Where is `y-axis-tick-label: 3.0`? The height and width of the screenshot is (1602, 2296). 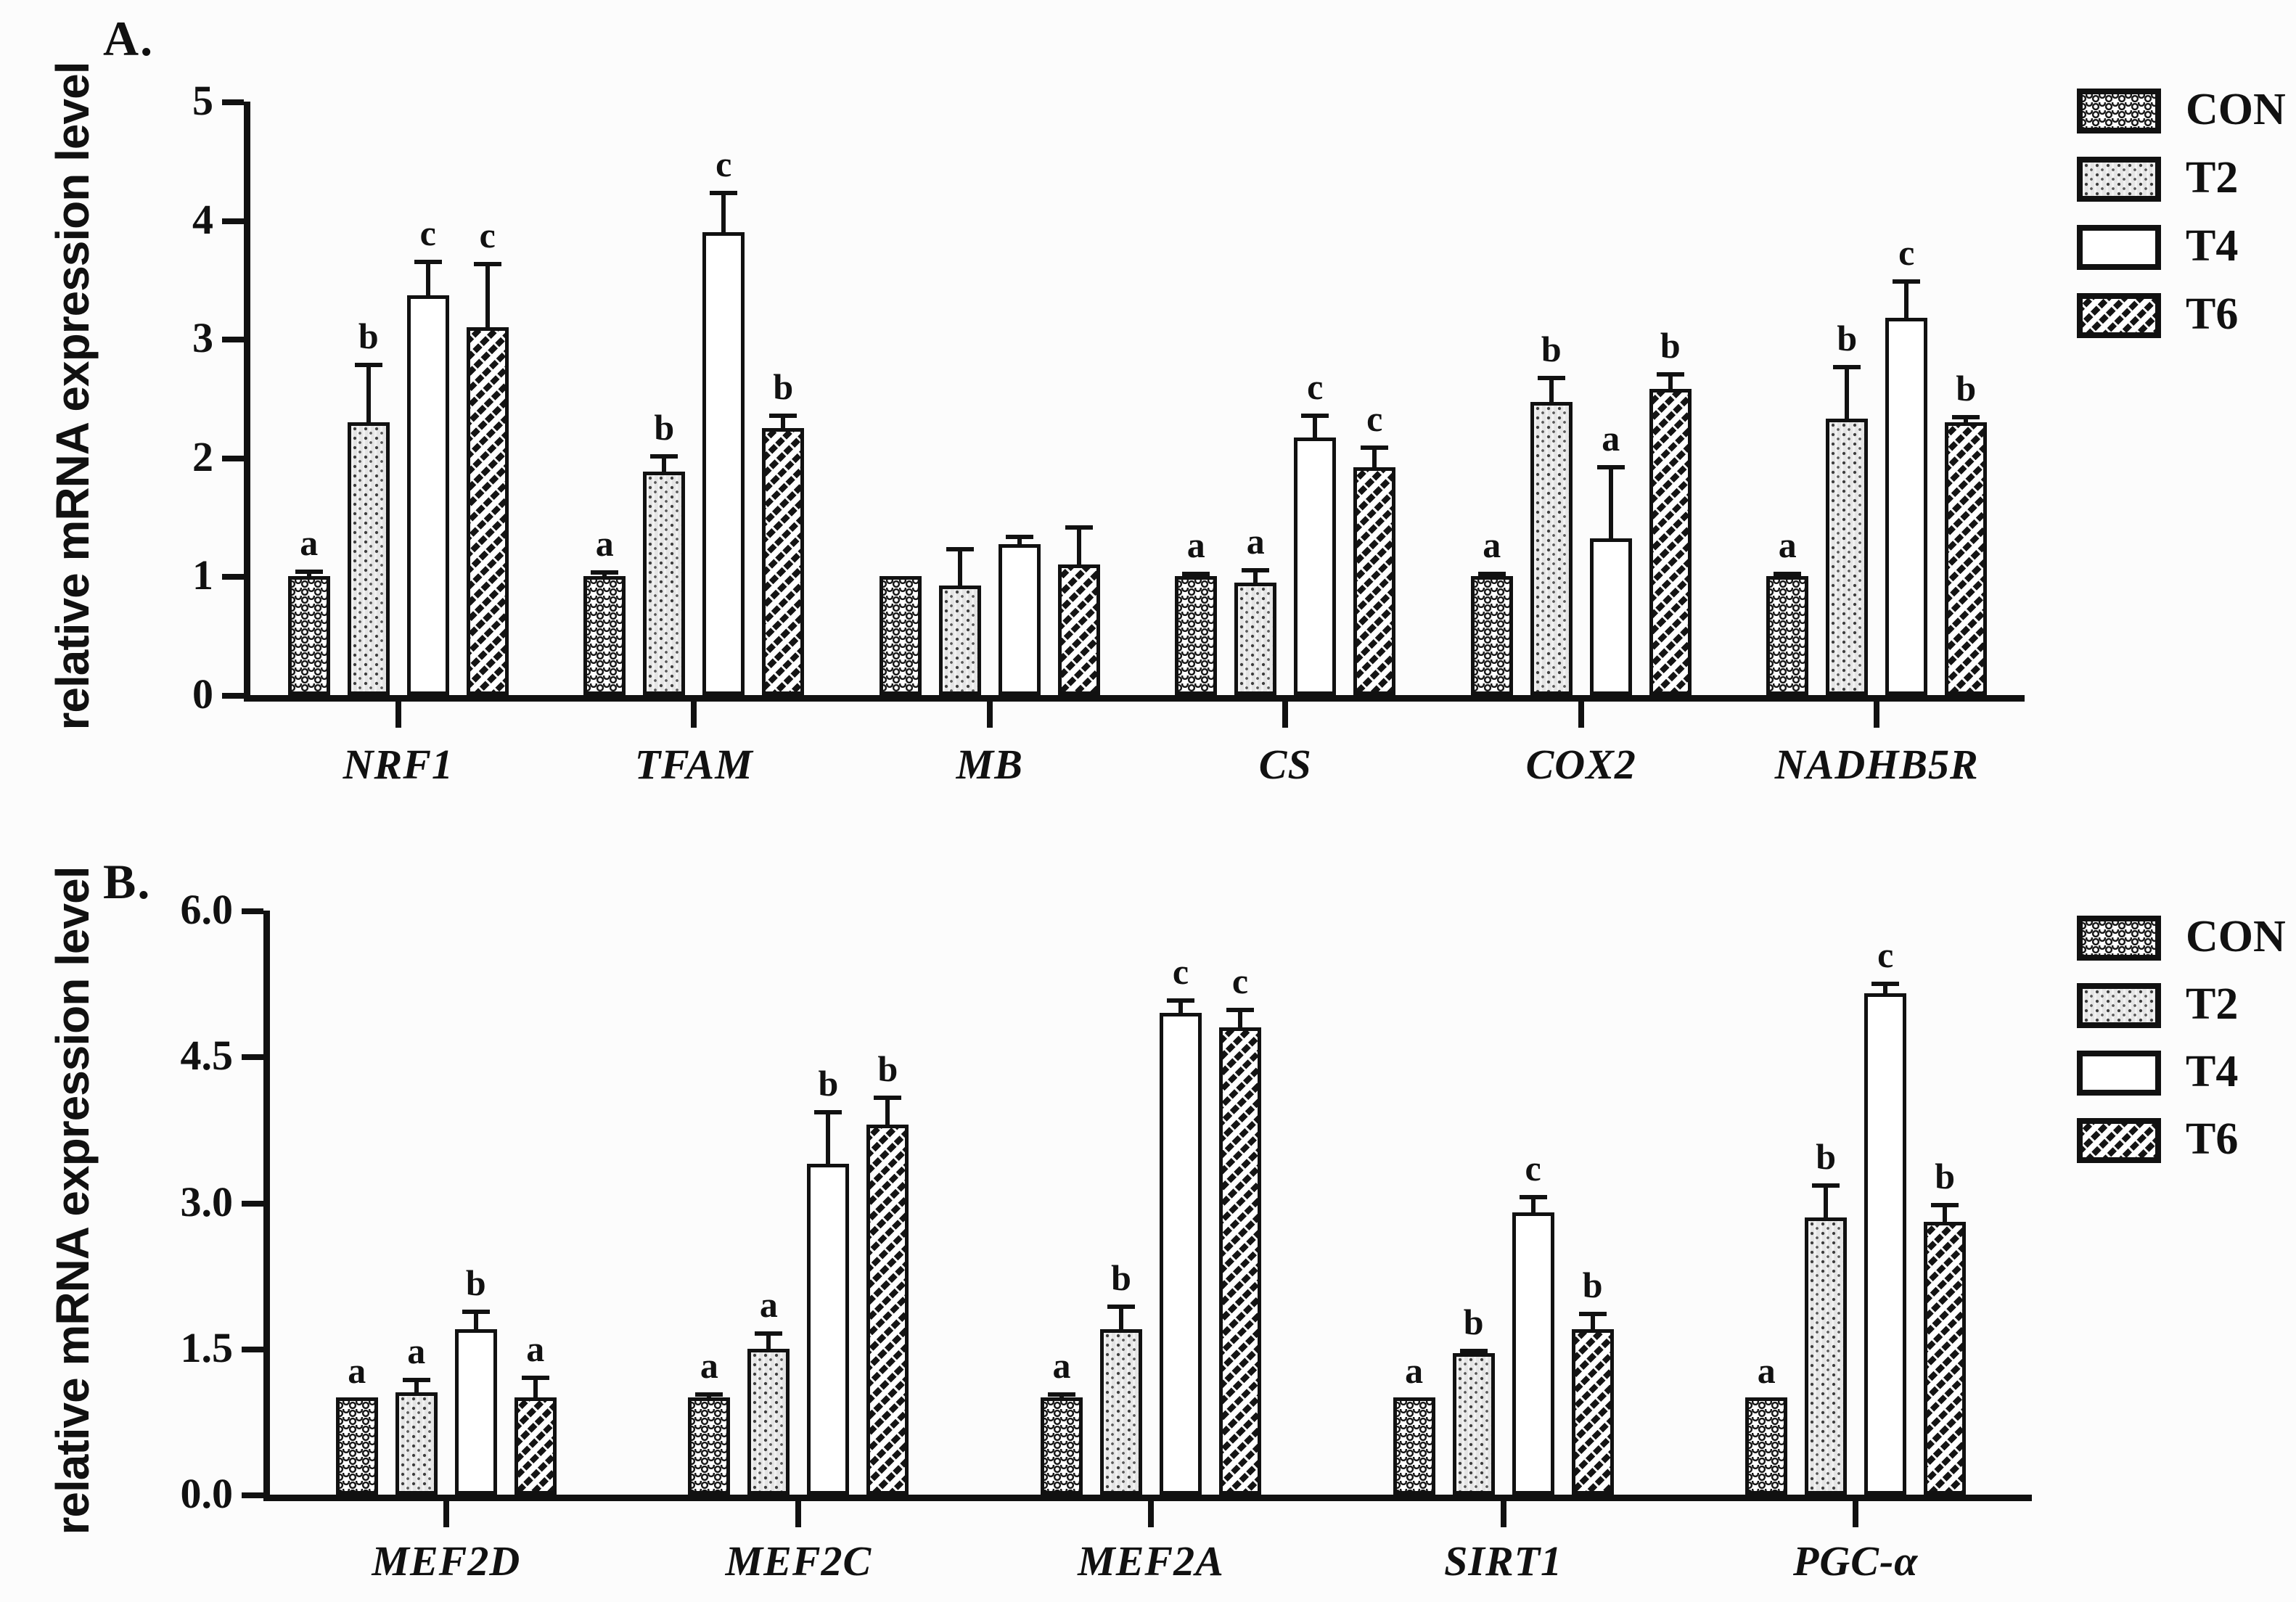
y-axis-tick-label: 3.0 is located at coordinates (207, 1201).